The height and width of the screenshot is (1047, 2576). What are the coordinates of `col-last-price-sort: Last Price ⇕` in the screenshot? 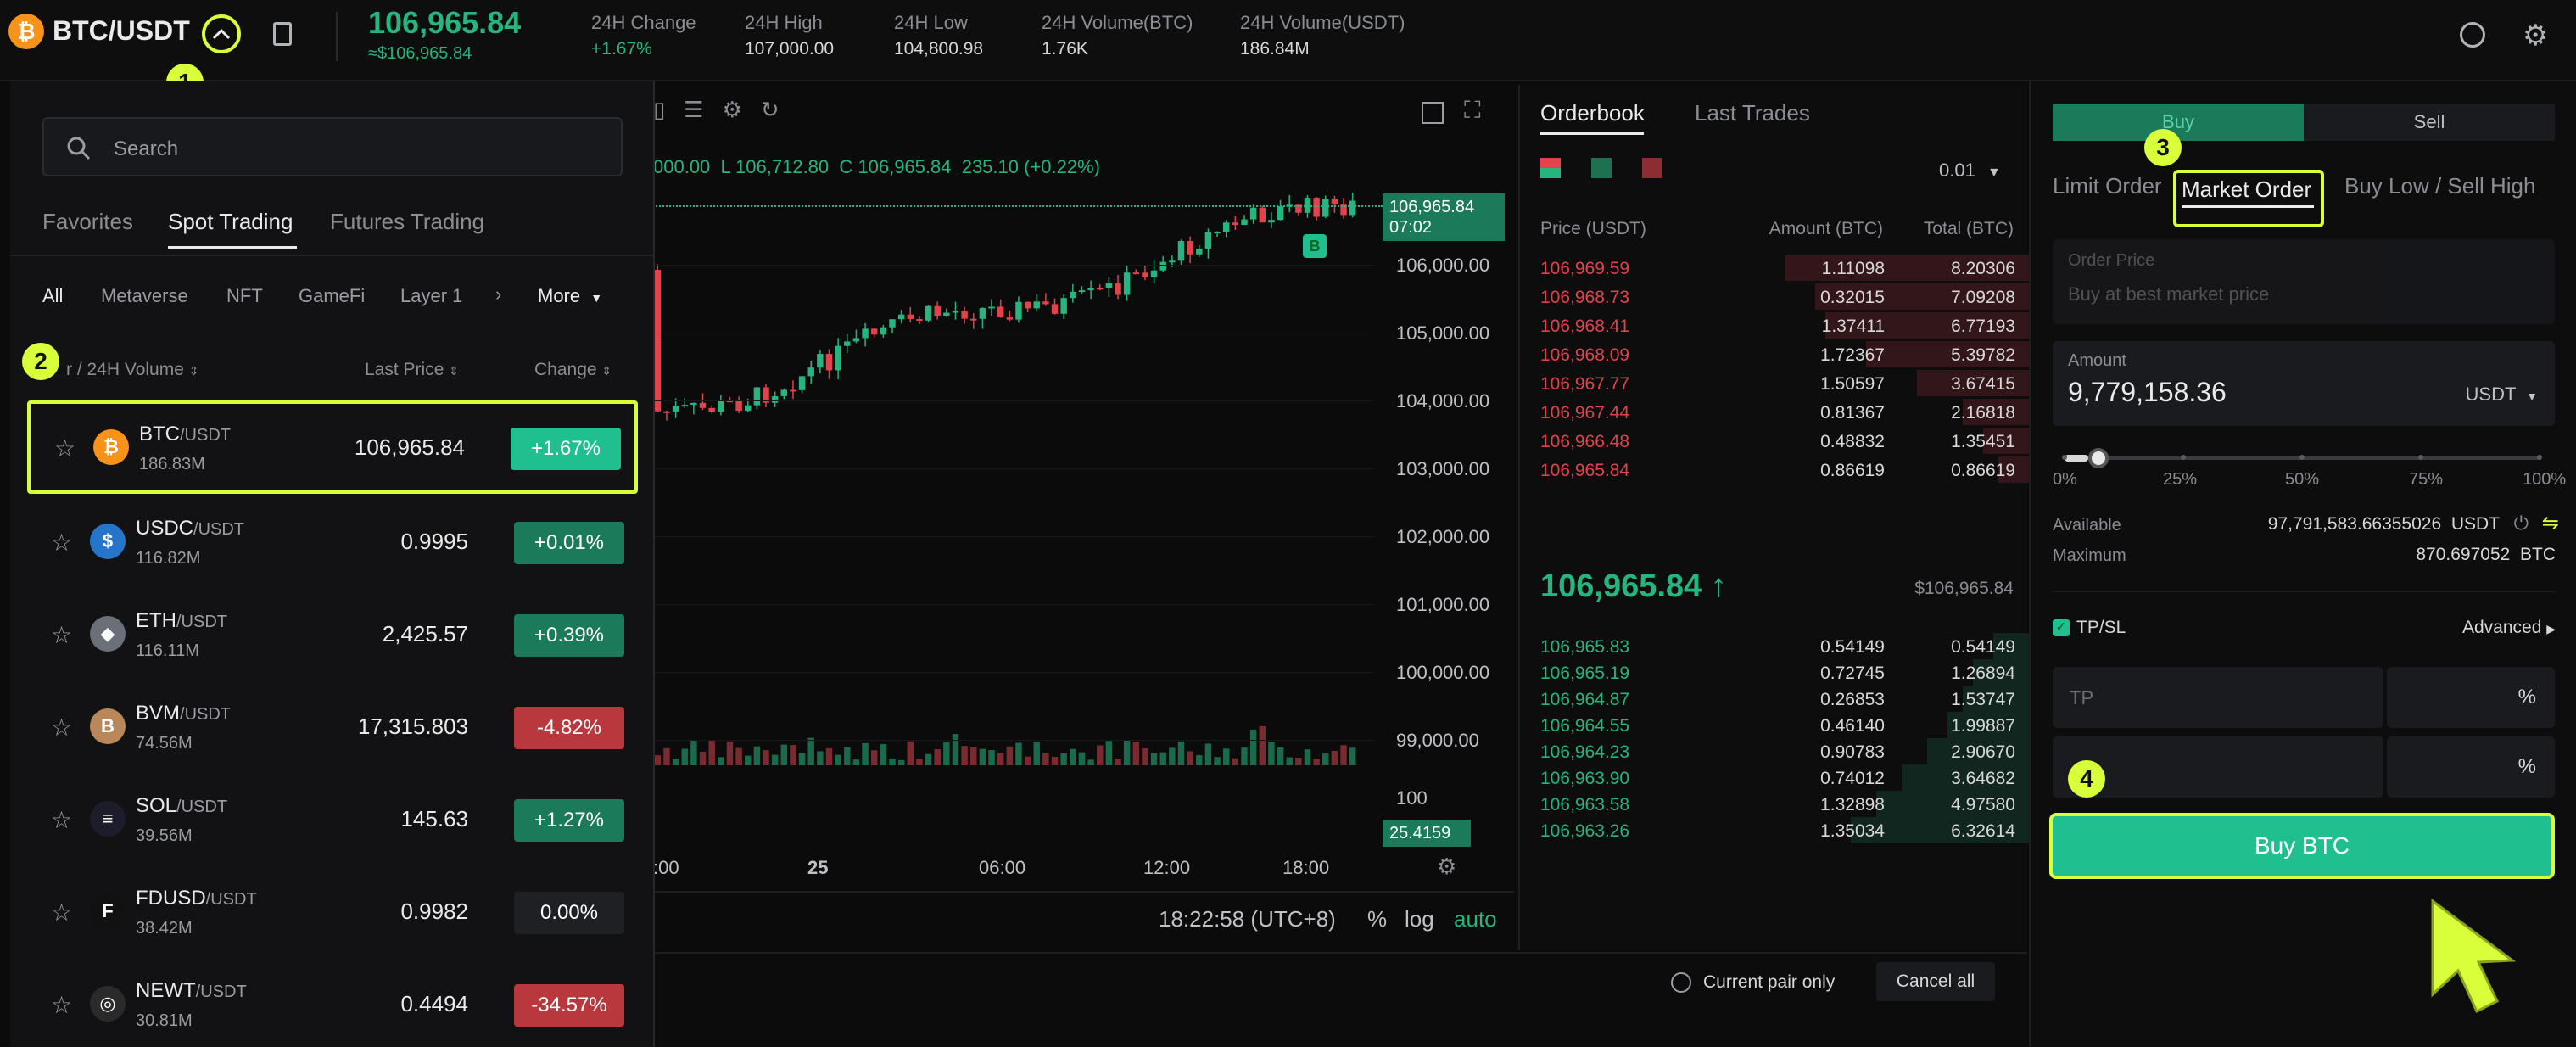 It's located at (412, 370).